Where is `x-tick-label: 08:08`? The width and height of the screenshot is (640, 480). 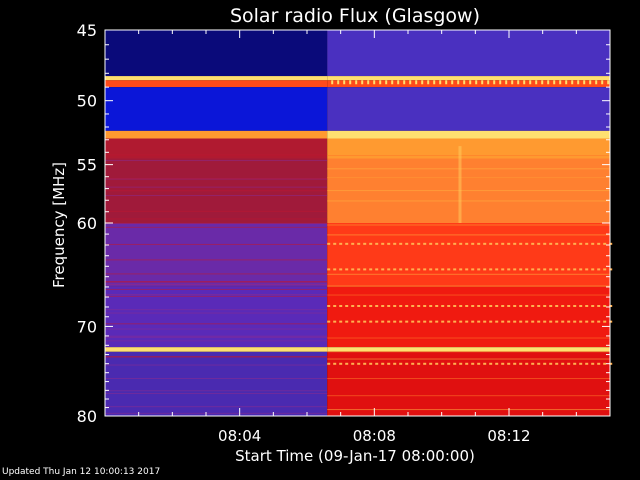
x-tick-label: 08:08 is located at coordinates (374, 436).